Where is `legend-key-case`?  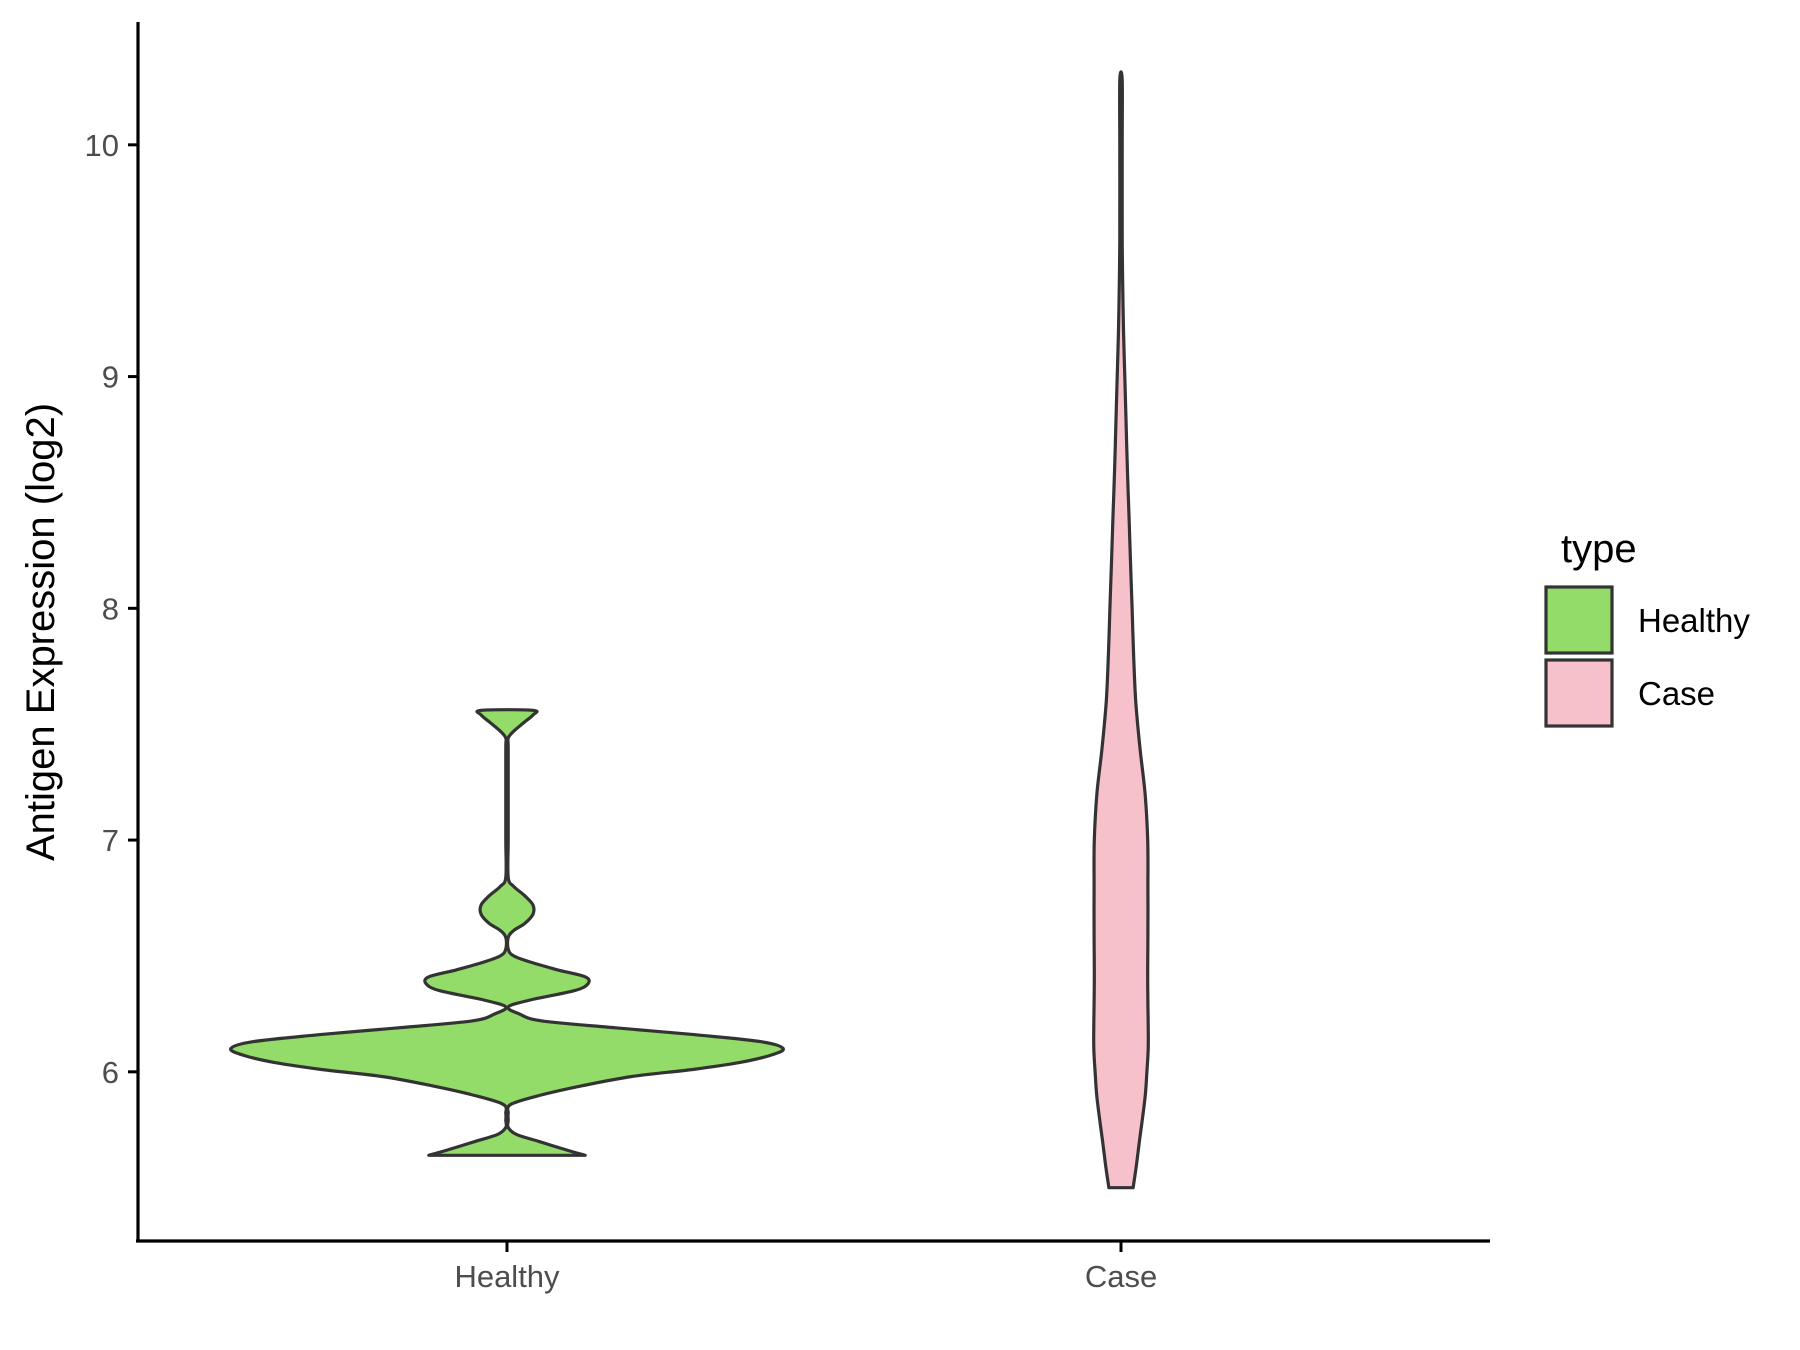 legend-key-case is located at coordinates (1579, 693).